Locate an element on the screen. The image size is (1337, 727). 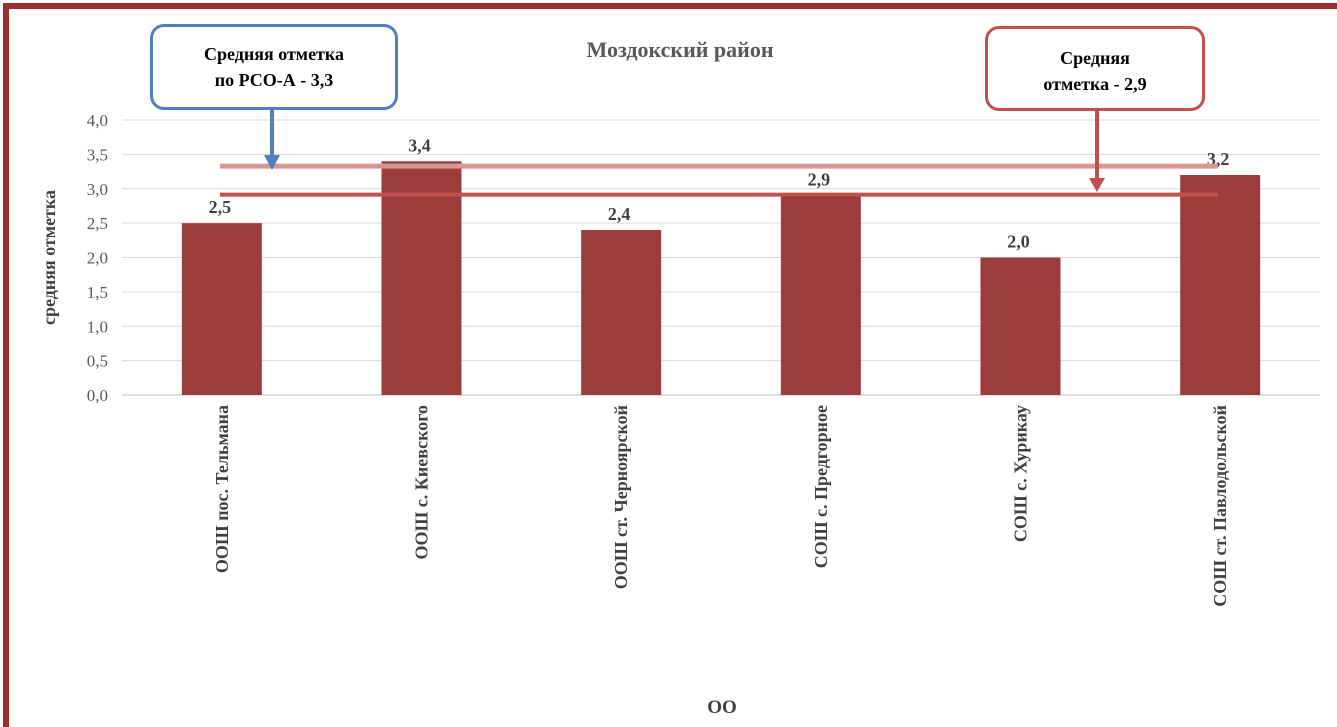
region-average-callout: Средняя отметка по РСО-А - 3,3 is located at coordinates (274, 67).